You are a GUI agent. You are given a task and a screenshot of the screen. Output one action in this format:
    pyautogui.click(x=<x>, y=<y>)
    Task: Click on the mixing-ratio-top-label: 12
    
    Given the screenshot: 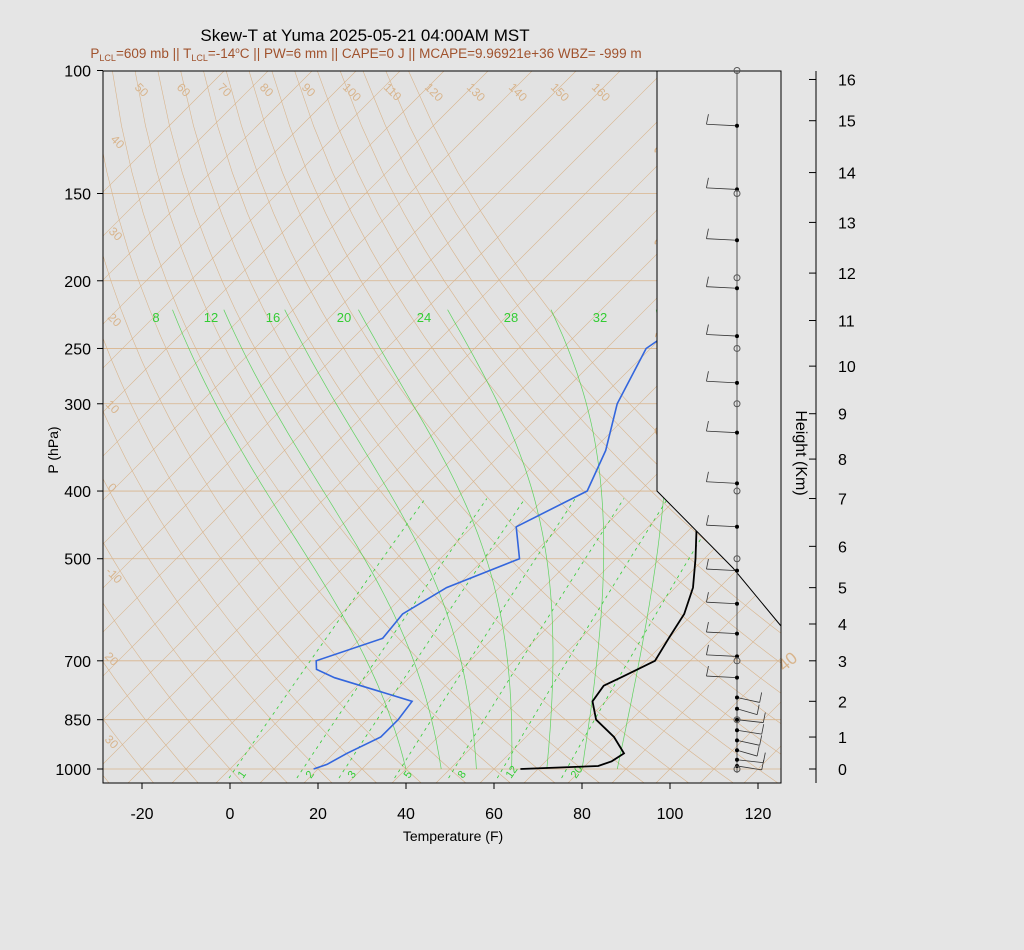 What is the action you would take?
    pyautogui.click(x=211, y=317)
    